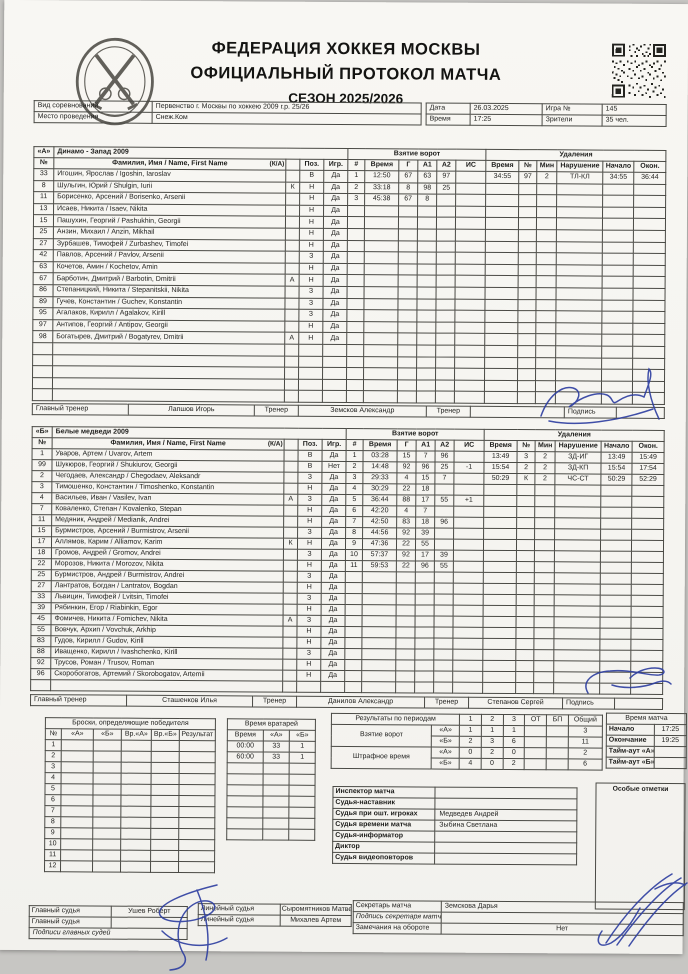 The height and width of the screenshot is (974, 688). I want to click on spectators-label: Зрители, so click(572, 120).